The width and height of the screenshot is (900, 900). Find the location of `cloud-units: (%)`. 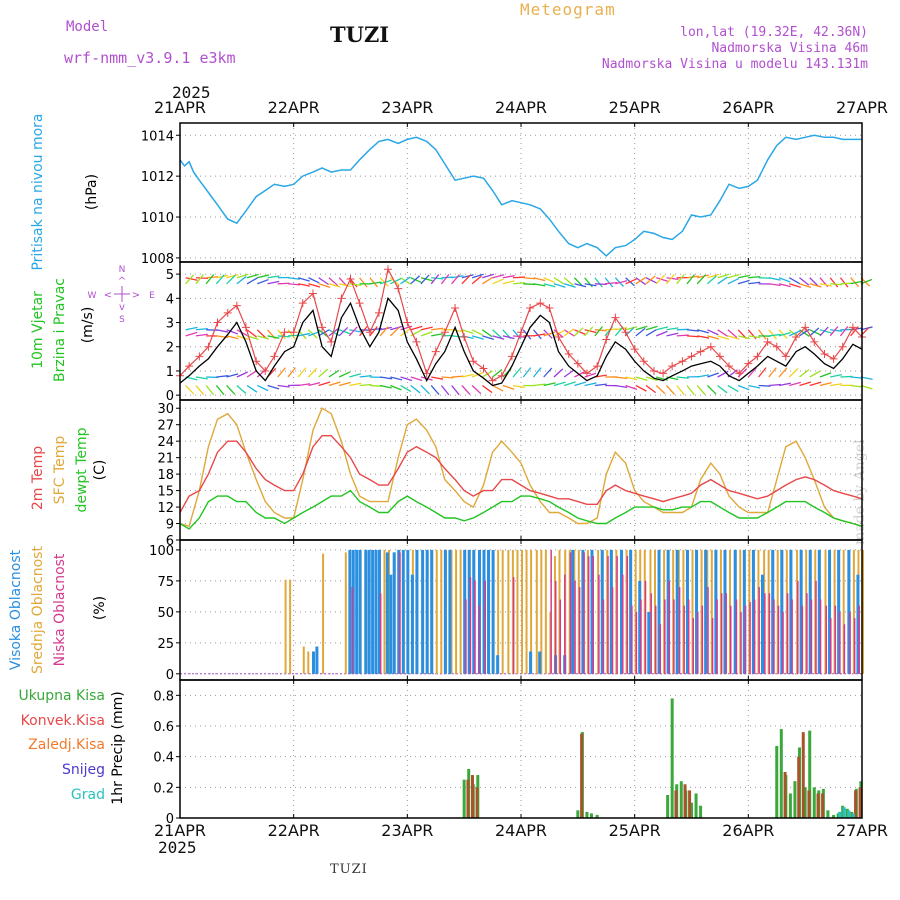

cloud-units: (%) is located at coordinates (100, 608).